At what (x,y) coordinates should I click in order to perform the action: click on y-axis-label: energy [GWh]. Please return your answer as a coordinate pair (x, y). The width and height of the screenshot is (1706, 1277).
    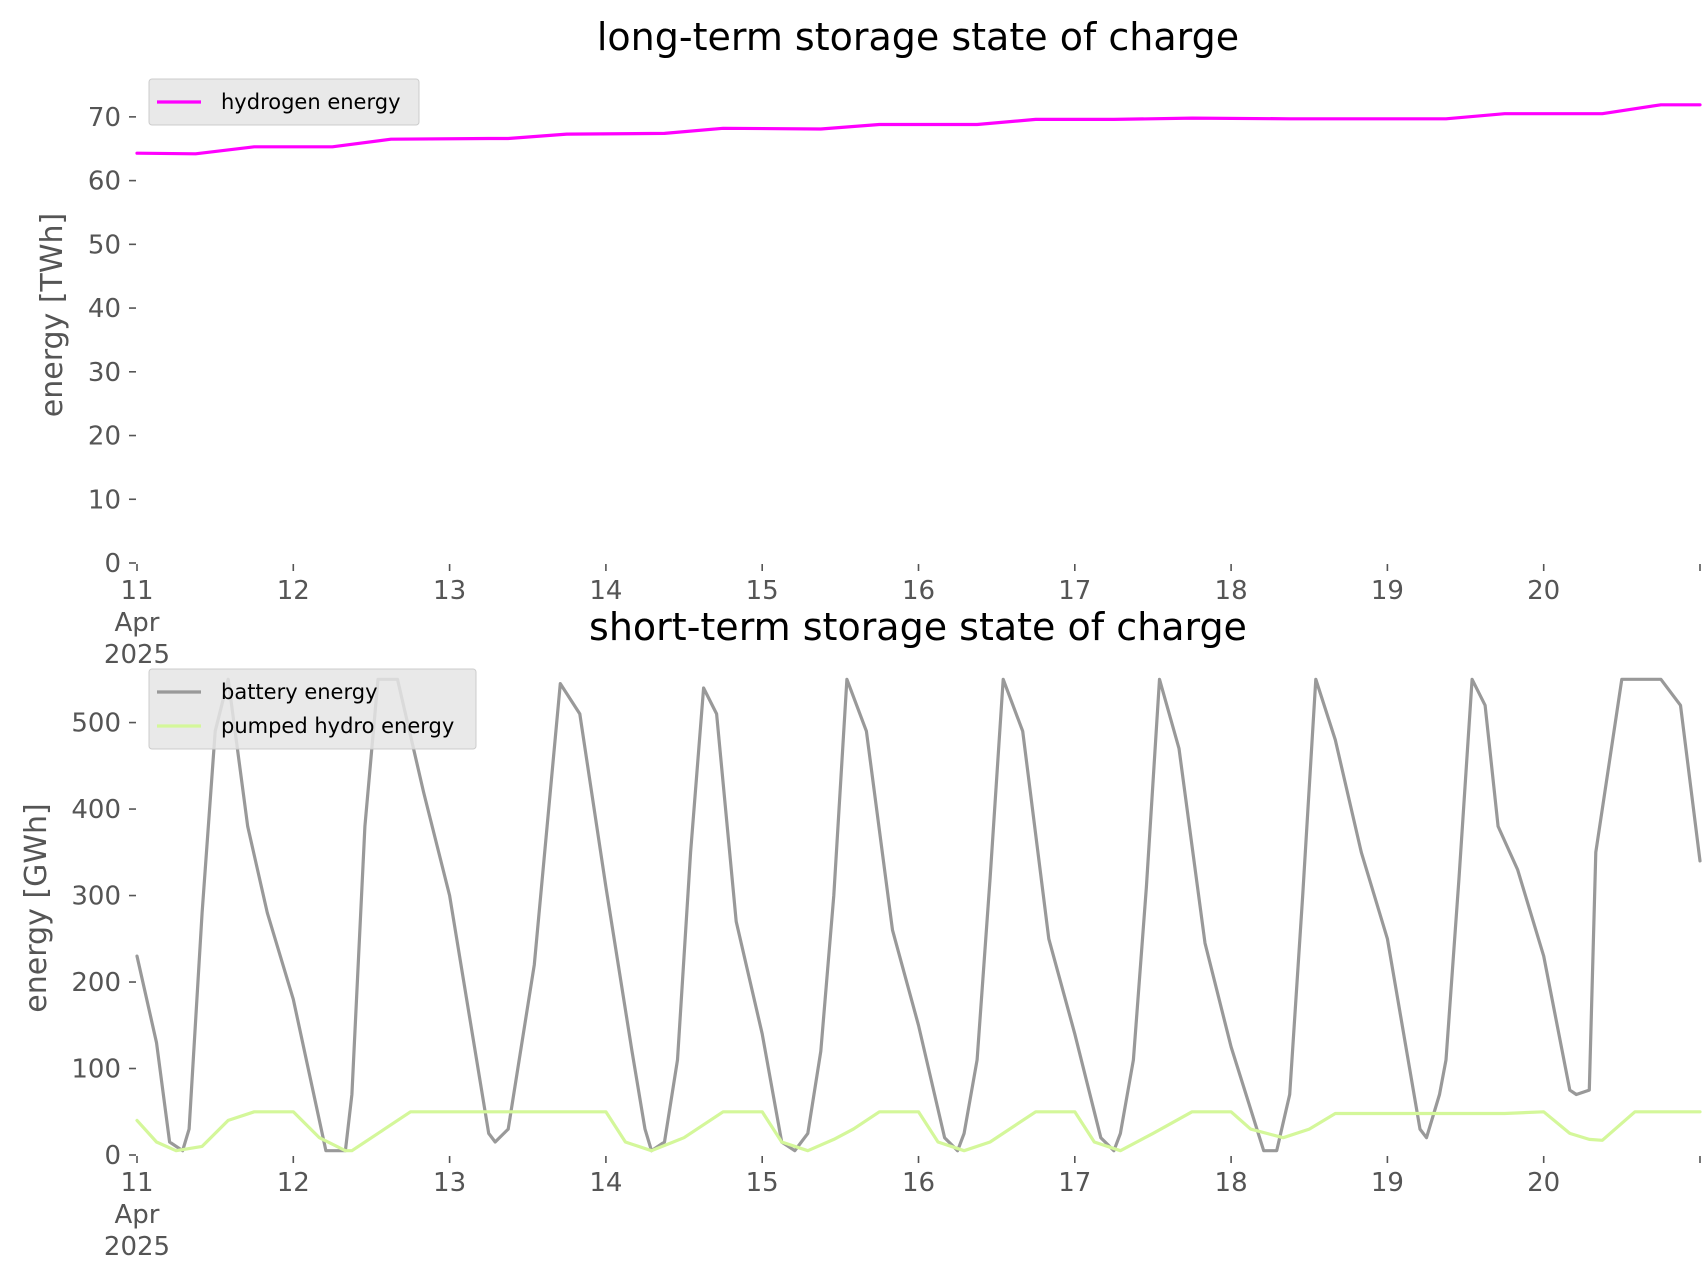
    Looking at the image, I should click on (36, 907).